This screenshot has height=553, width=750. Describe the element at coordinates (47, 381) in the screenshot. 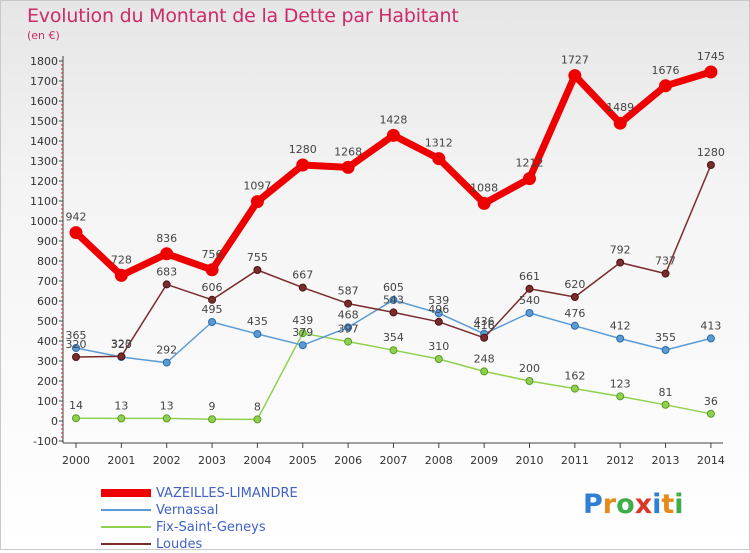

I see `y-tick-label: 200` at that location.